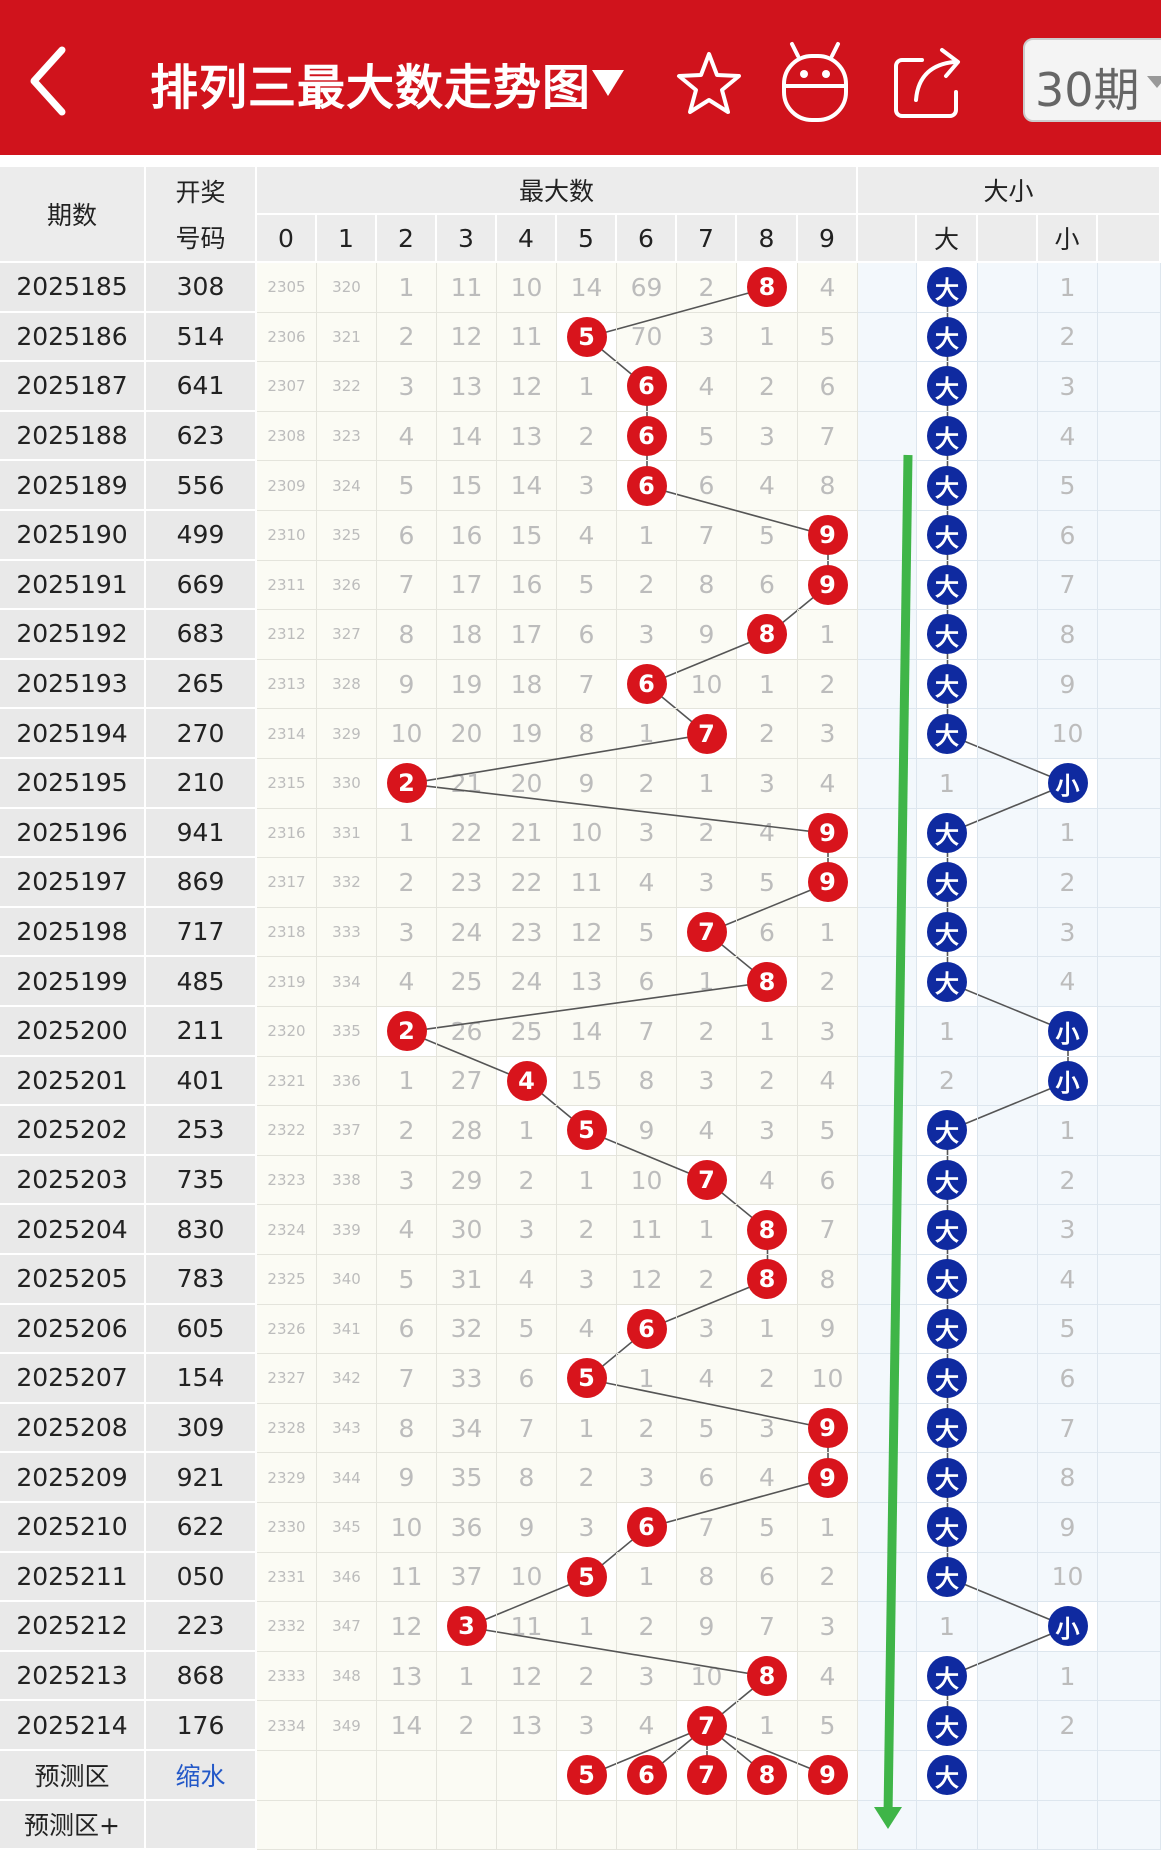 The height and width of the screenshot is (1850, 1161). I want to click on issue-cell: 2025193, so click(73, 684).